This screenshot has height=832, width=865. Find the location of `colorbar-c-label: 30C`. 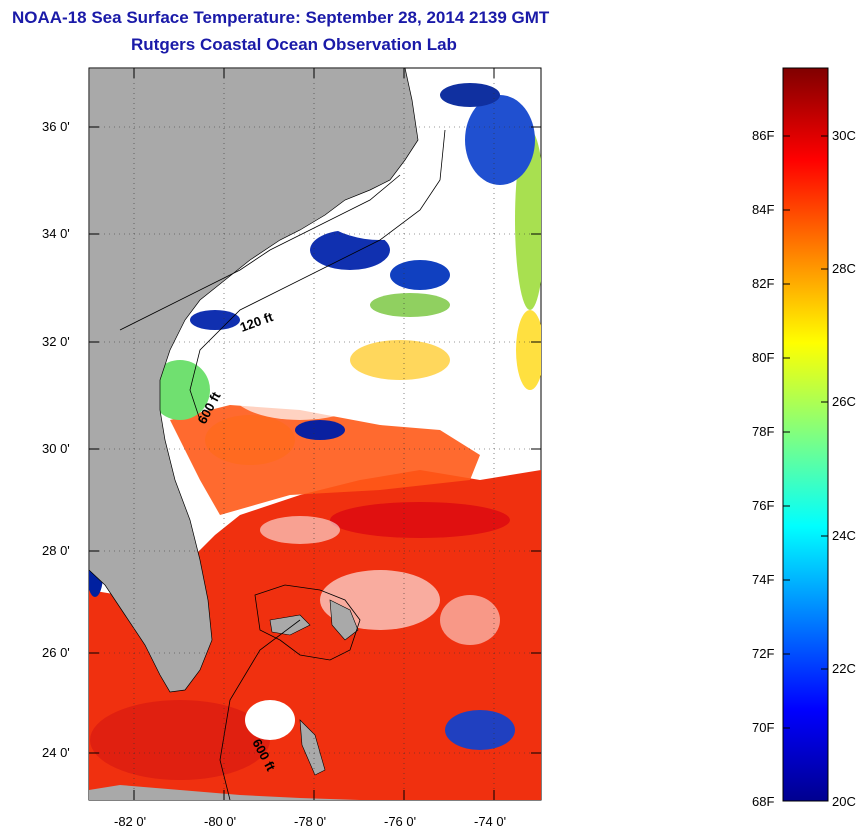

colorbar-c-label: 30C is located at coordinates (844, 135).